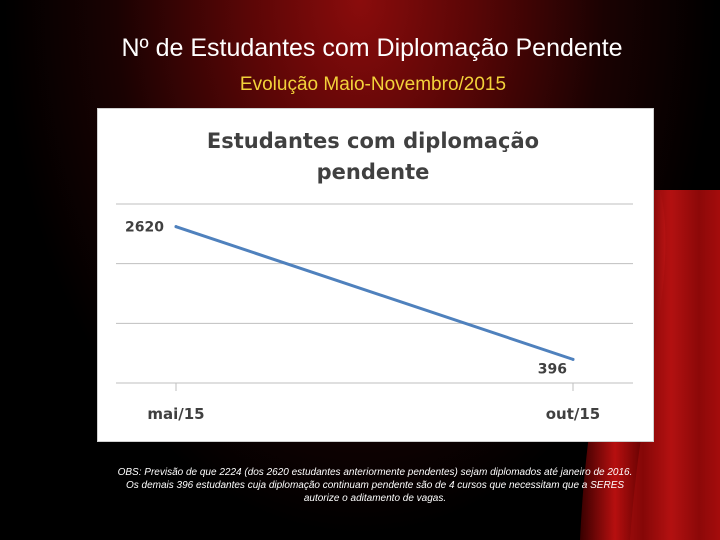 This screenshot has height=540, width=720. Describe the element at coordinates (552, 369) in the screenshot. I see `data-label: 396` at that location.